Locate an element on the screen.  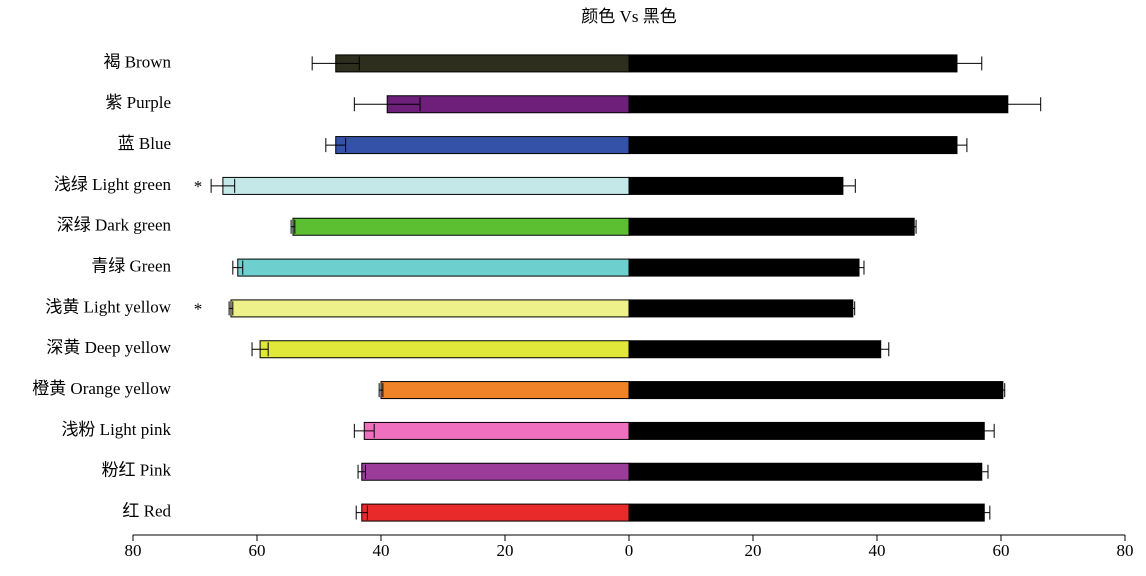
category-label: 浅绿 Light green is located at coordinates (113, 184).